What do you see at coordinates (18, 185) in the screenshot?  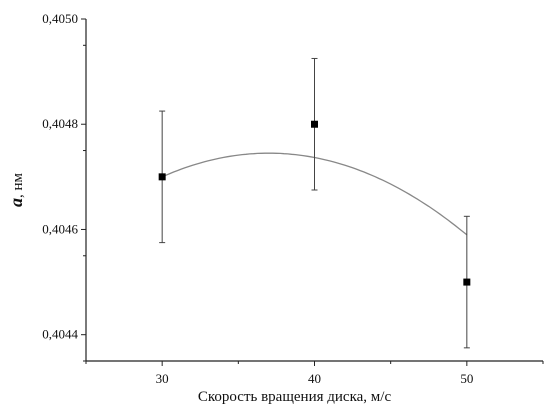 I see `y-axis-unit: , нм` at bounding box center [18, 185].